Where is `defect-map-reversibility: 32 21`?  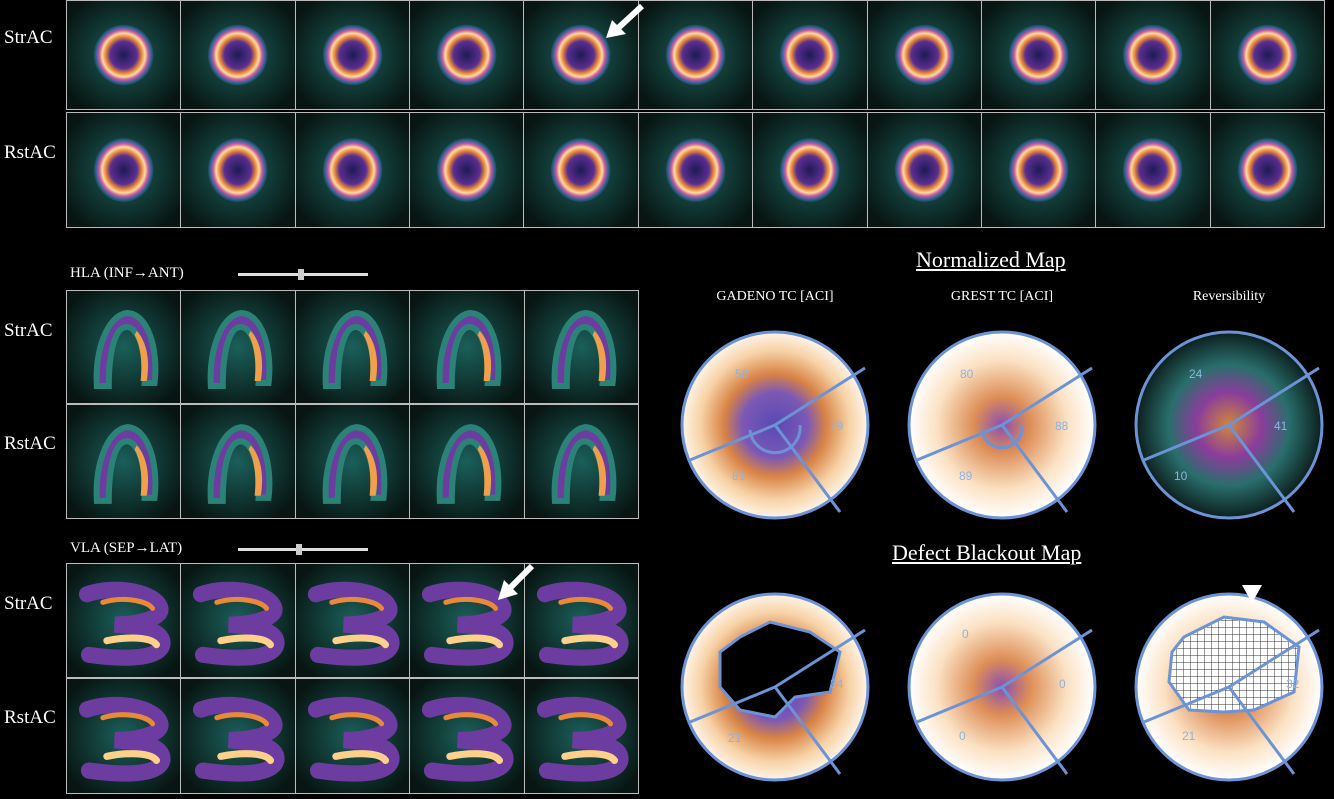
defect-map-reversibility: 32 21 is located at coordinates (1229, 687).